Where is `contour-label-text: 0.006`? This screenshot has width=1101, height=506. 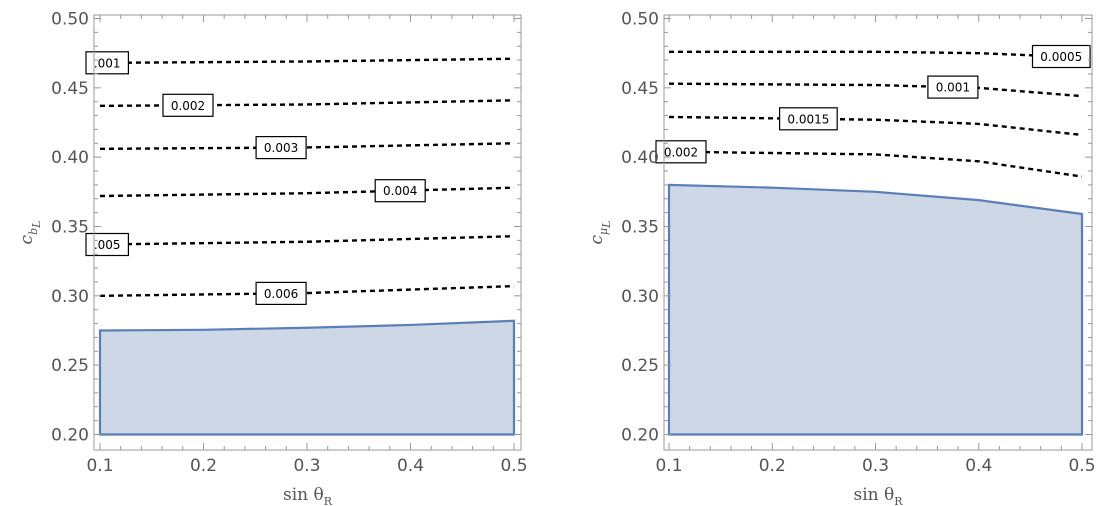
contour-label-text: 0.006 is located at coordinates (281, 294).